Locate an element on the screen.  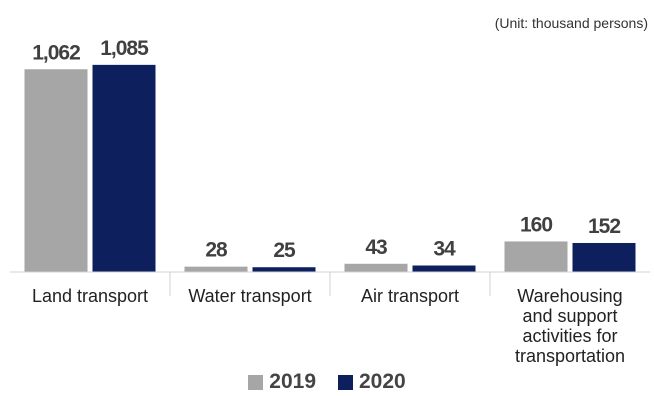
data-label-2020-0: 1,085 is located at coordinates (124, 48).